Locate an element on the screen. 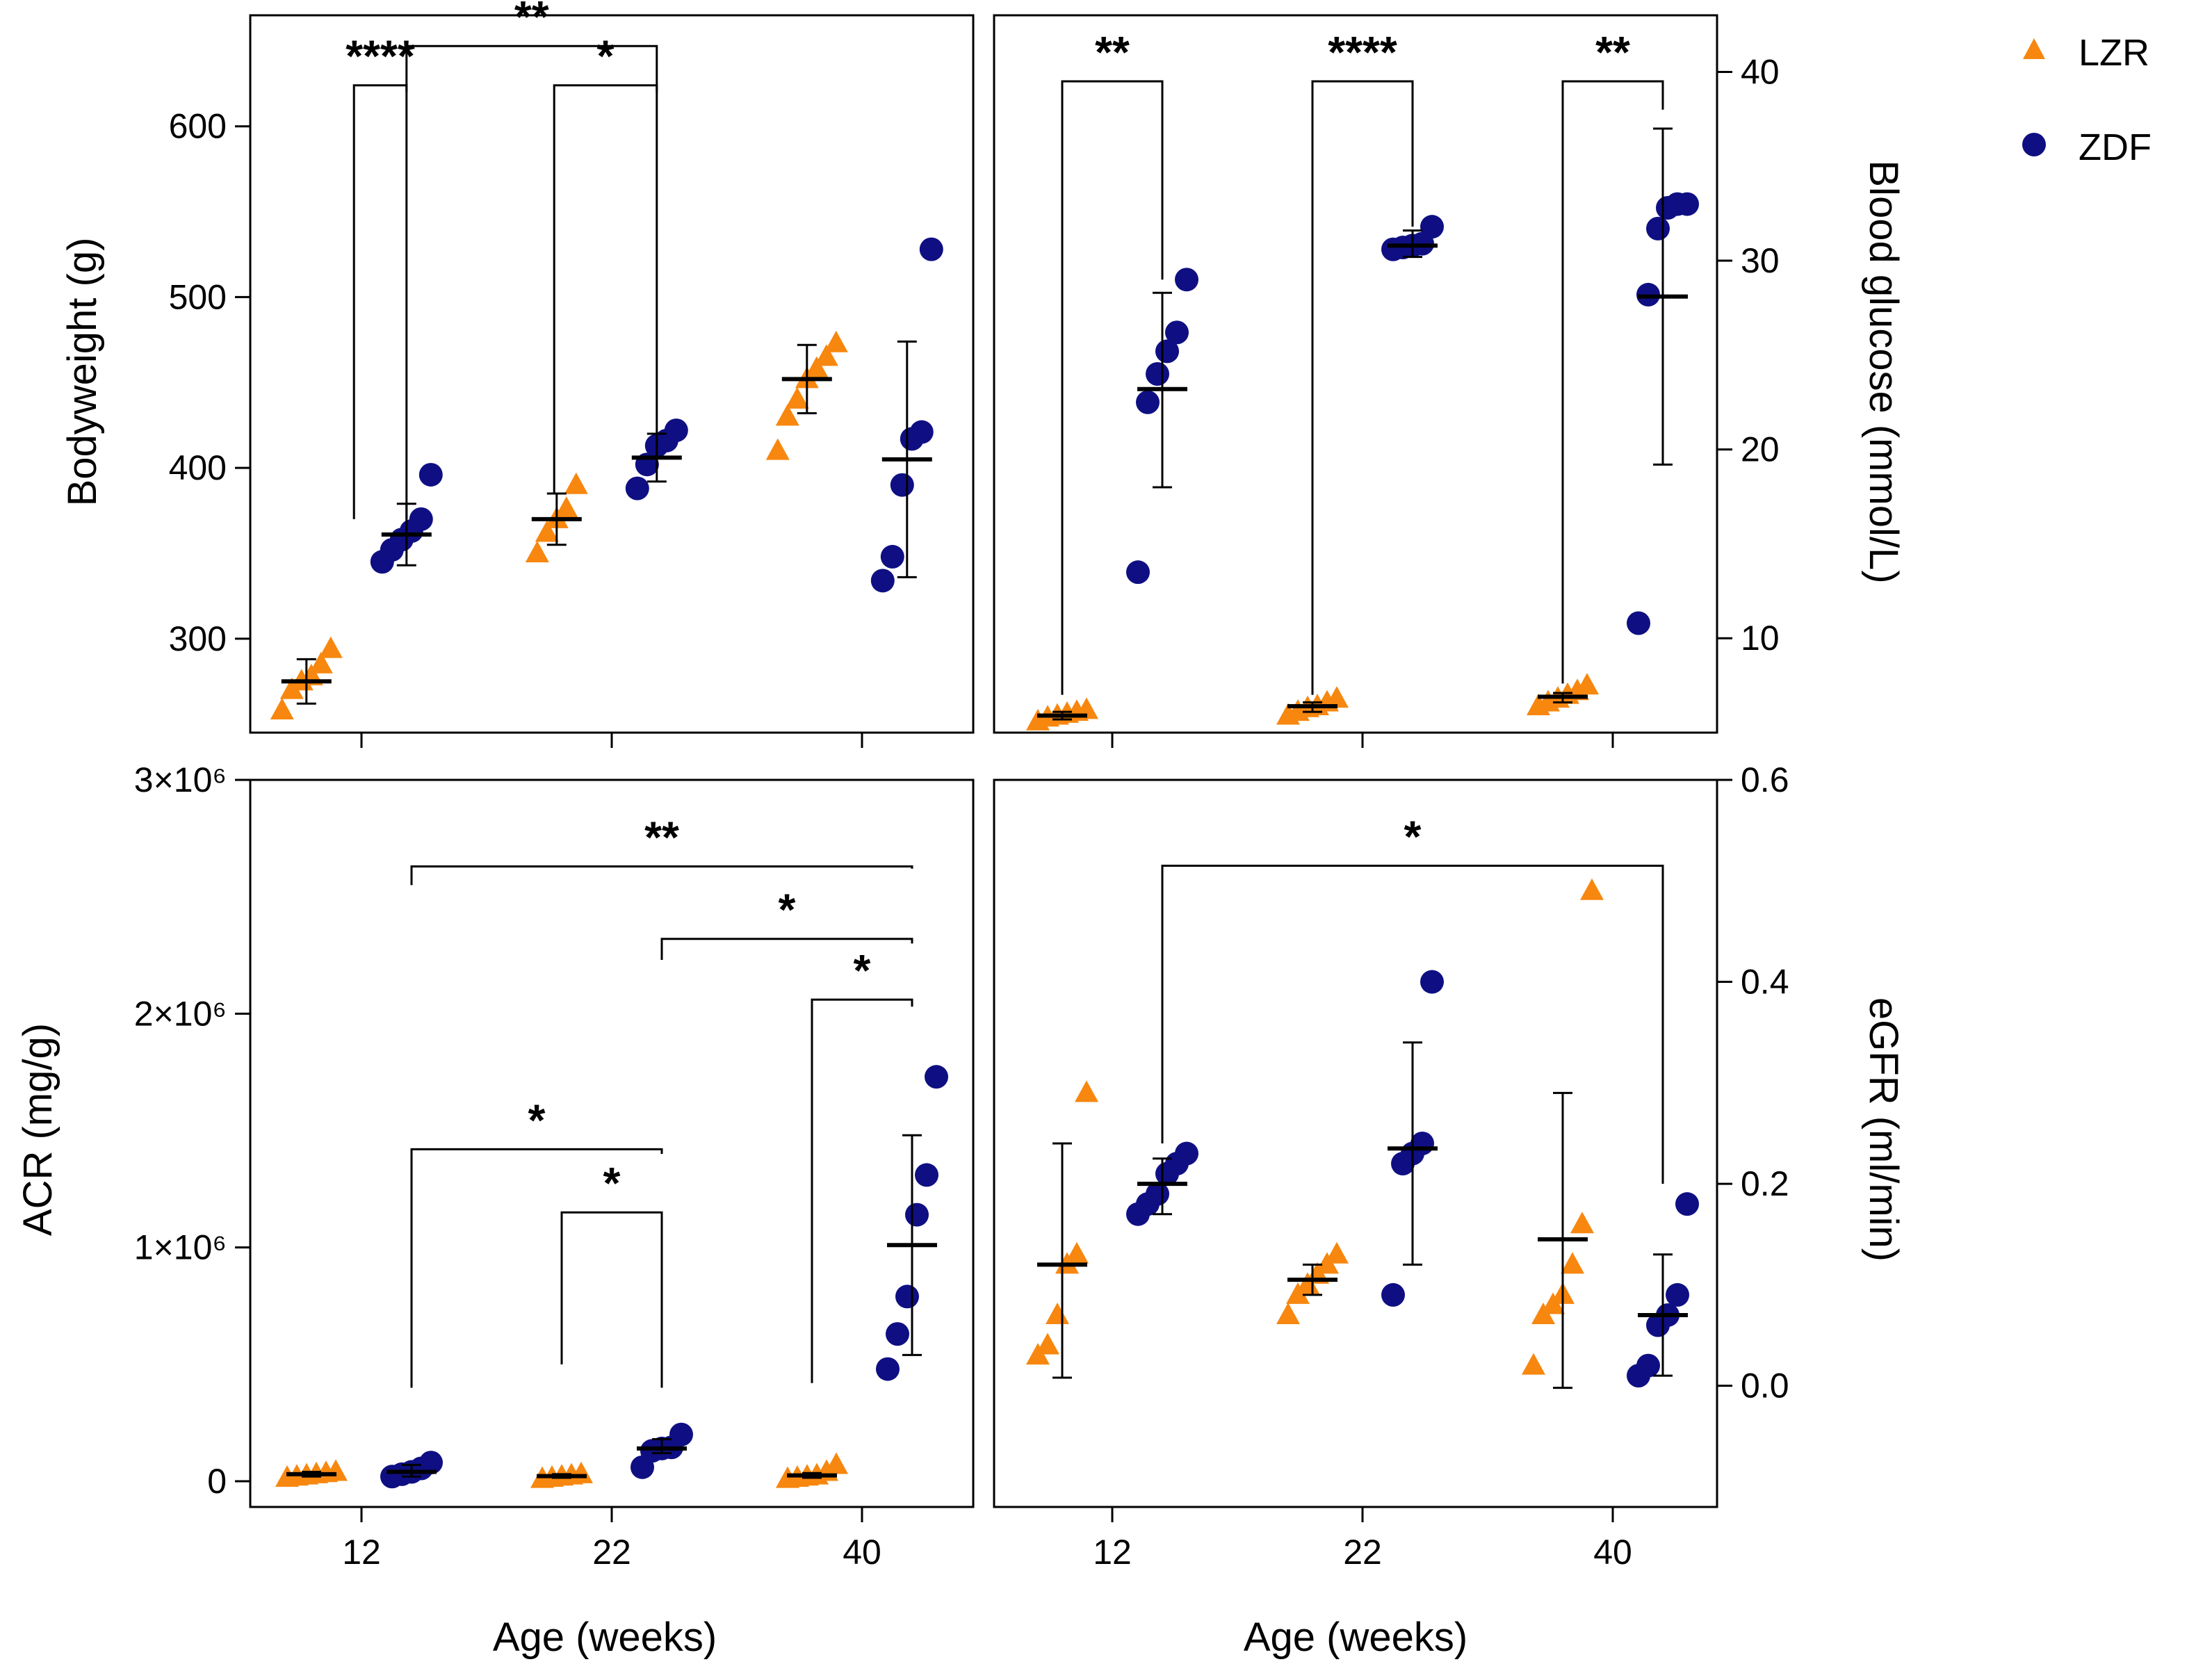 The image size is (2212, 1671). egfr-xtick-label: 22 is located at coordinates (1362, 1553).